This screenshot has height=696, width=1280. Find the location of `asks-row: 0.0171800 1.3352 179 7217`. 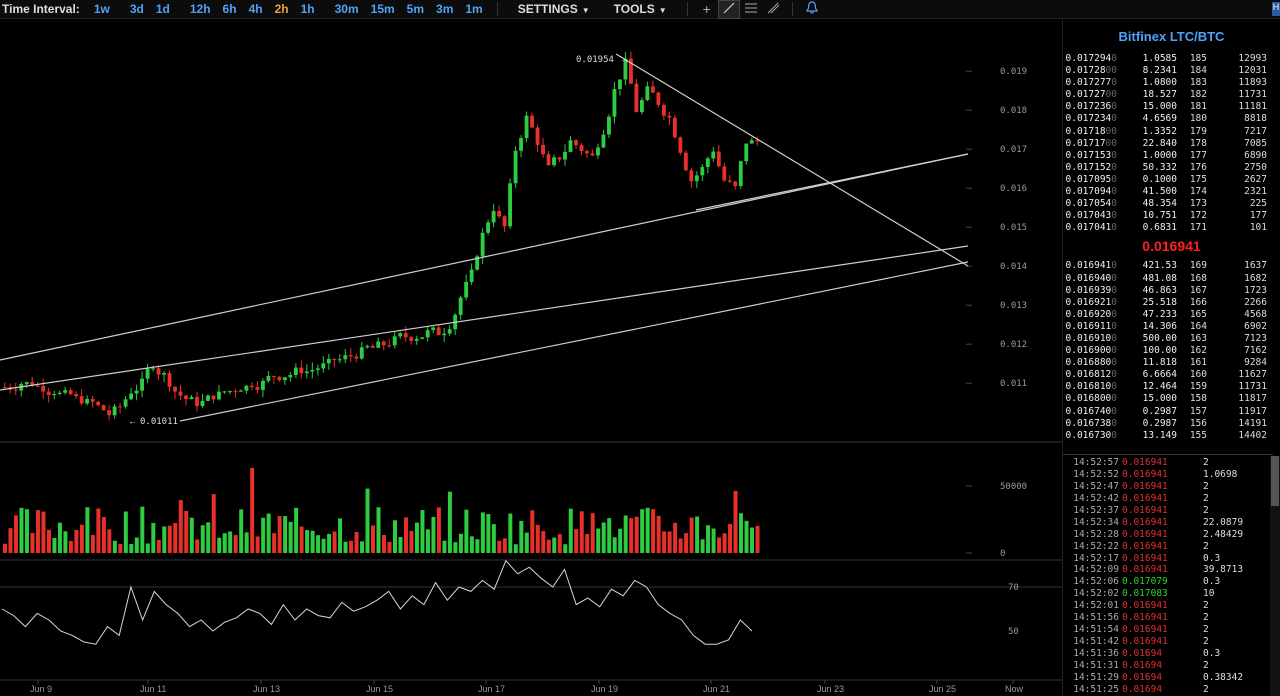

asks-row: 0.0171800 1.3352 179 7217 is located at coordinates (1171, 132).